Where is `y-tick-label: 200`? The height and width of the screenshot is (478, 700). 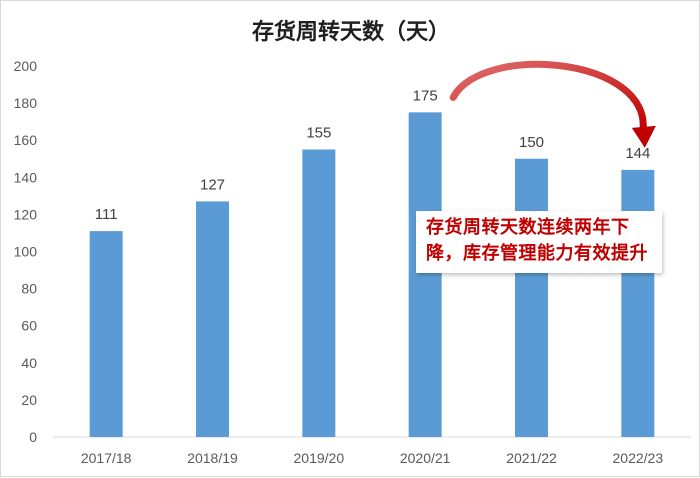 y-tick-label: 200 is located at coordinates (26, 66).